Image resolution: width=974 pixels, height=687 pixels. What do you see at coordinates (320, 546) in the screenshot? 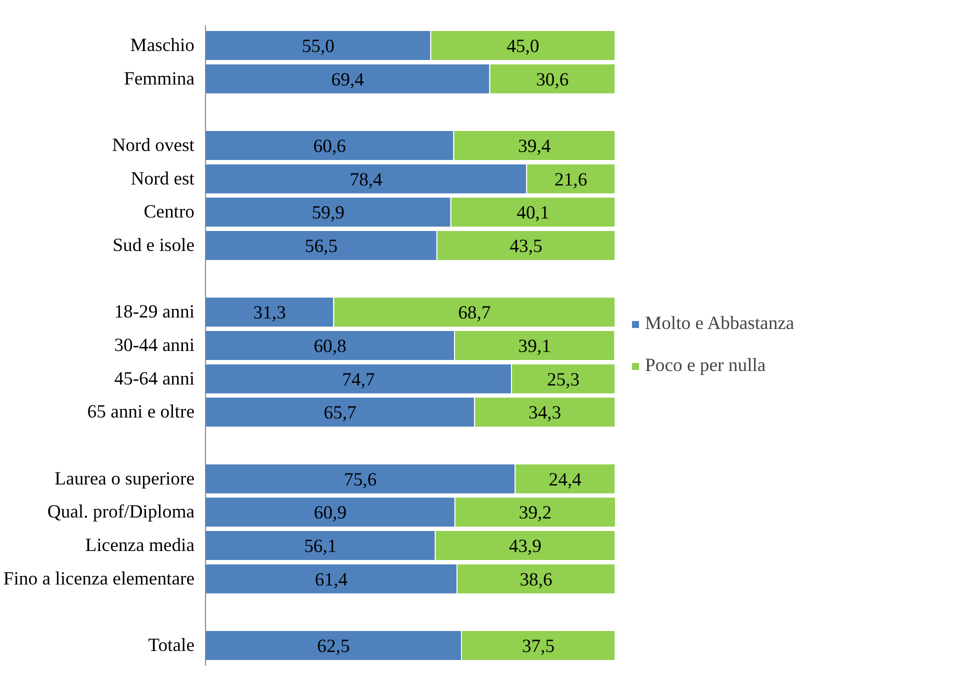
I see `data-label: 56,1` at bounding box center [320, 546].